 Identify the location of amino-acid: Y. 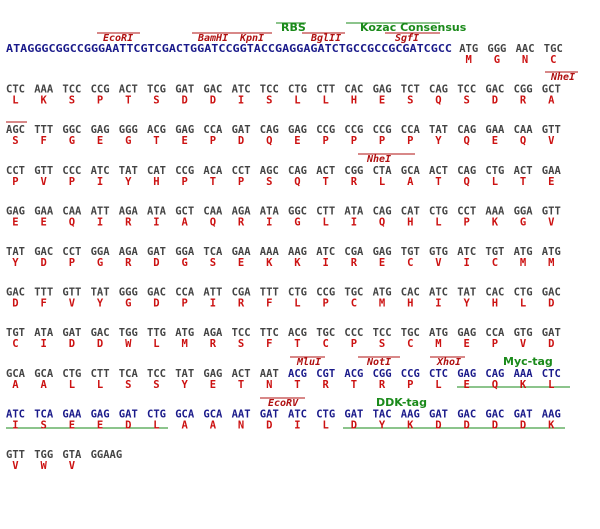
(467, 304).